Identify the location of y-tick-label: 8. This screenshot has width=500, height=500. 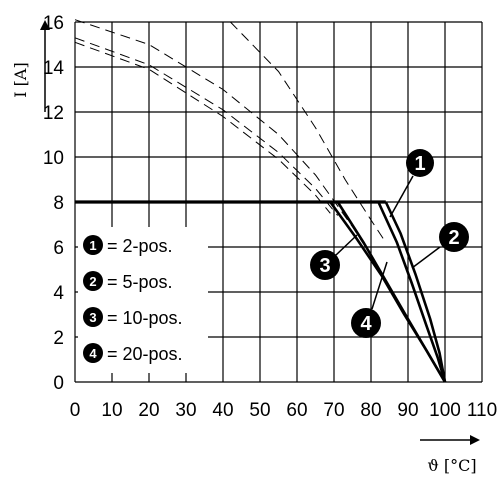
(58, 203).